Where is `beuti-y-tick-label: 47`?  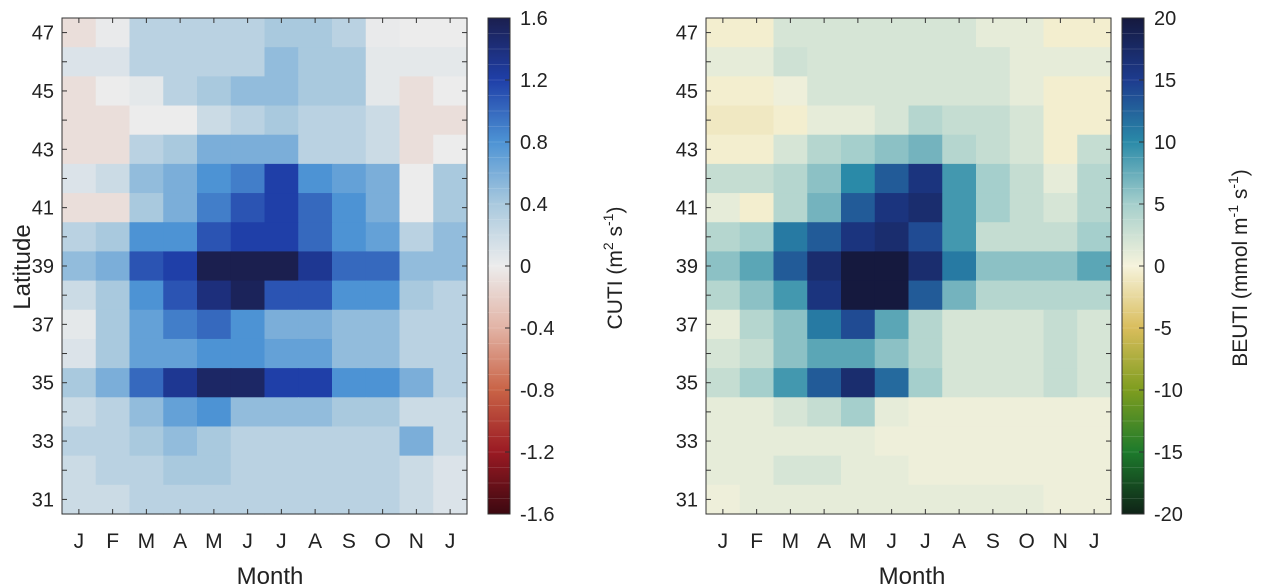 beuti-y-tick-label: 47 is located at coordinates (687, 34).